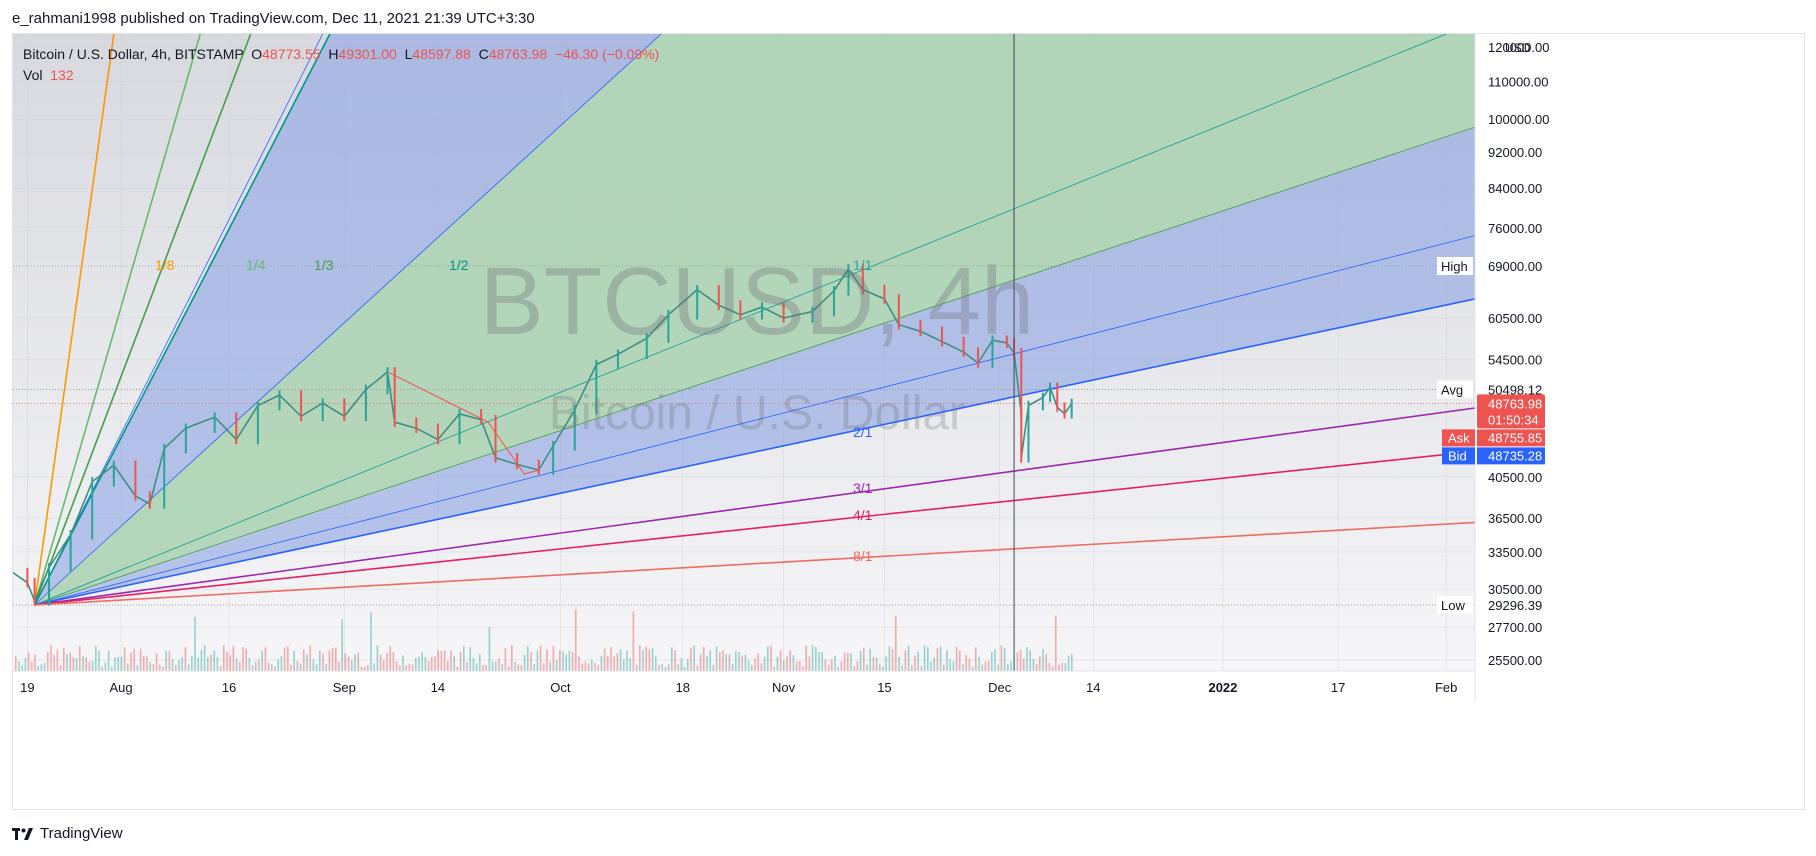  Describe the element at coordinates (757, 301) in the screenshot. I see `watermark-symbol: BTCUSD, 4h` at that location.